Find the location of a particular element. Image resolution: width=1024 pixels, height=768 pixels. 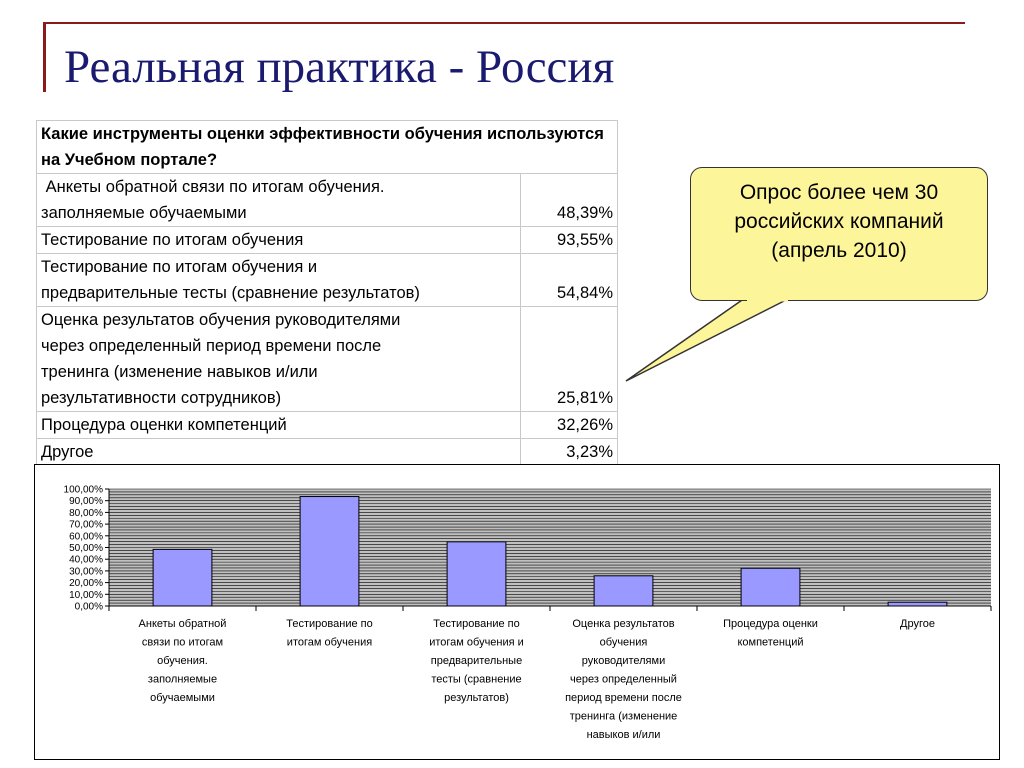

table-row: Процедура оценки компетенций 32,26% is located at coordinates (327, 425).